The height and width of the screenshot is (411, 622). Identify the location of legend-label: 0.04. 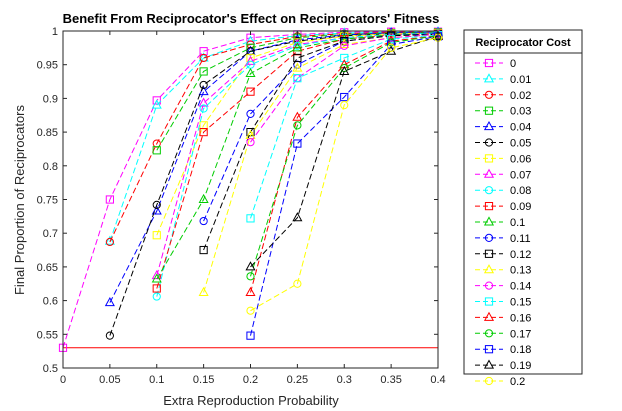
(520, 128).